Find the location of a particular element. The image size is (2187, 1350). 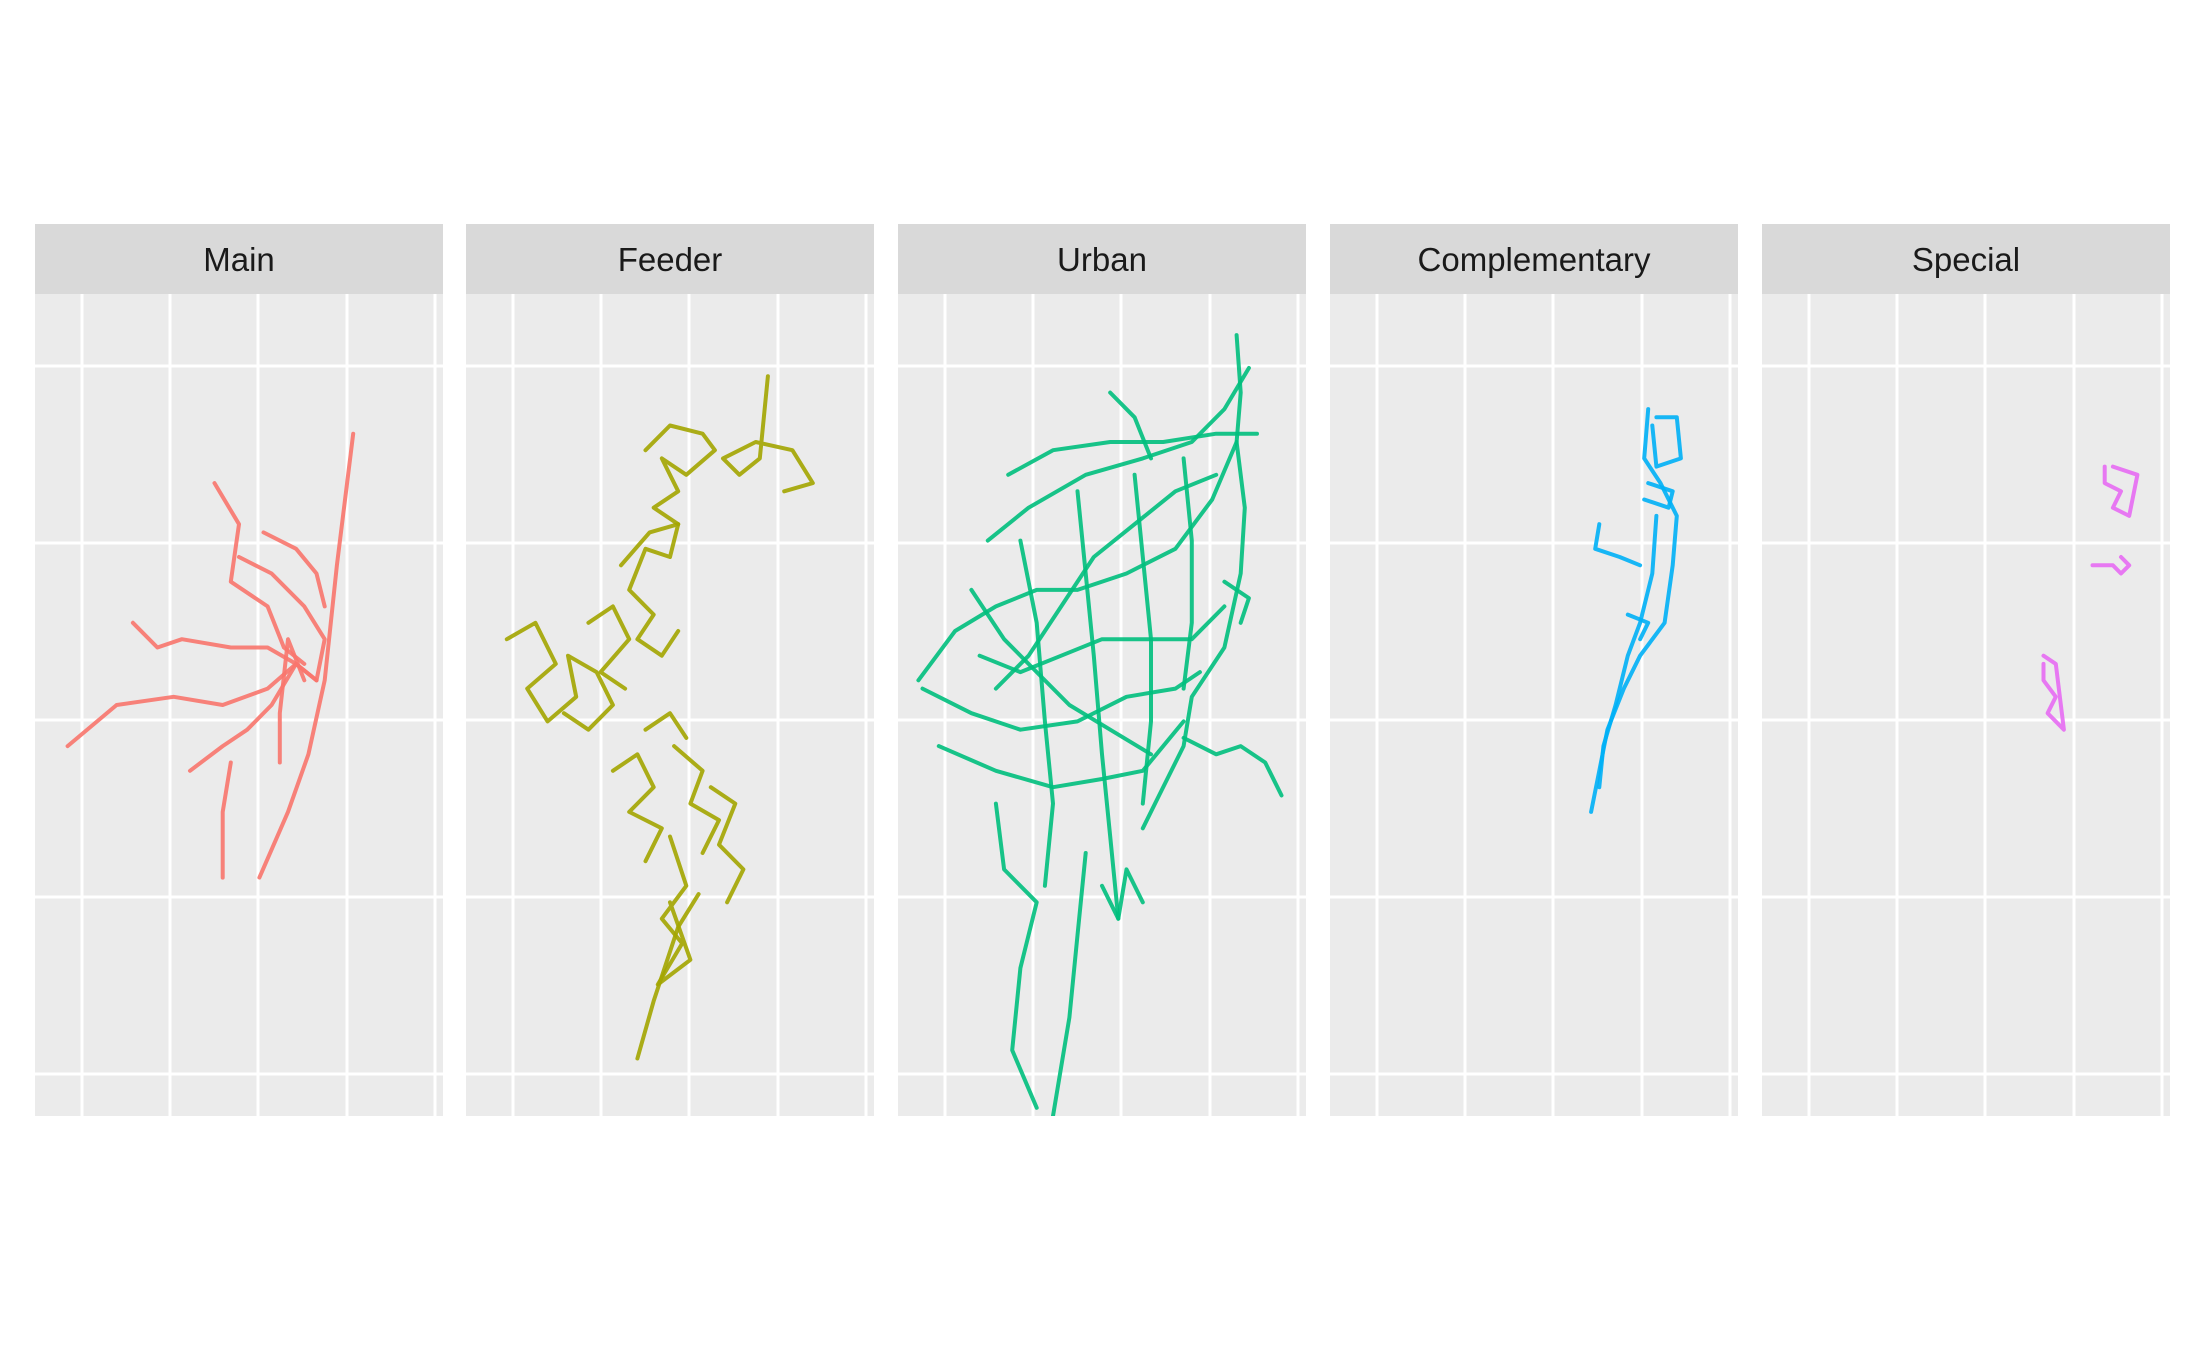

facet-panel-main: Main is located at coordinates (239, 670).